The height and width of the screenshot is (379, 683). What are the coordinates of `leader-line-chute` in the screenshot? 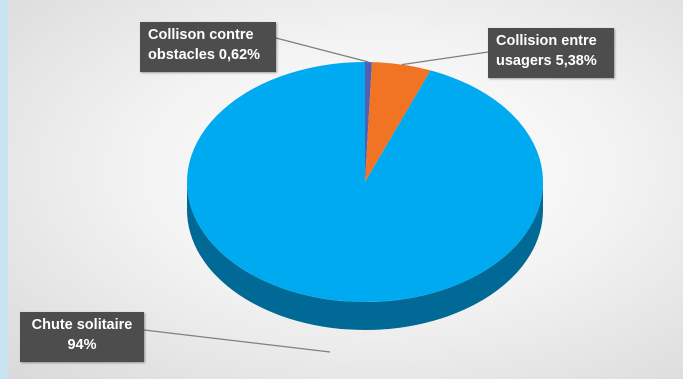 It's located at (237, 341).